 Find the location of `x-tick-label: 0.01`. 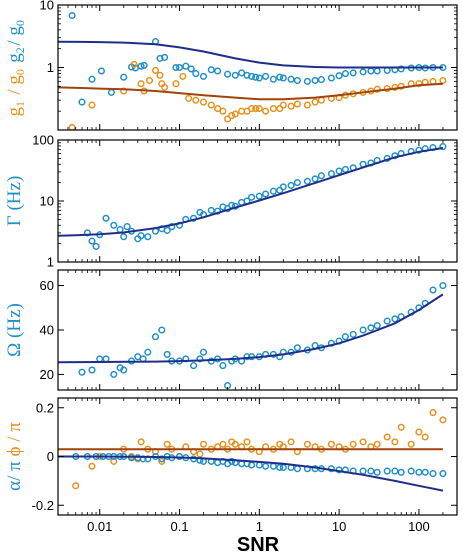

x-tick-label: 0.01 is located at coordinates (99, 526).